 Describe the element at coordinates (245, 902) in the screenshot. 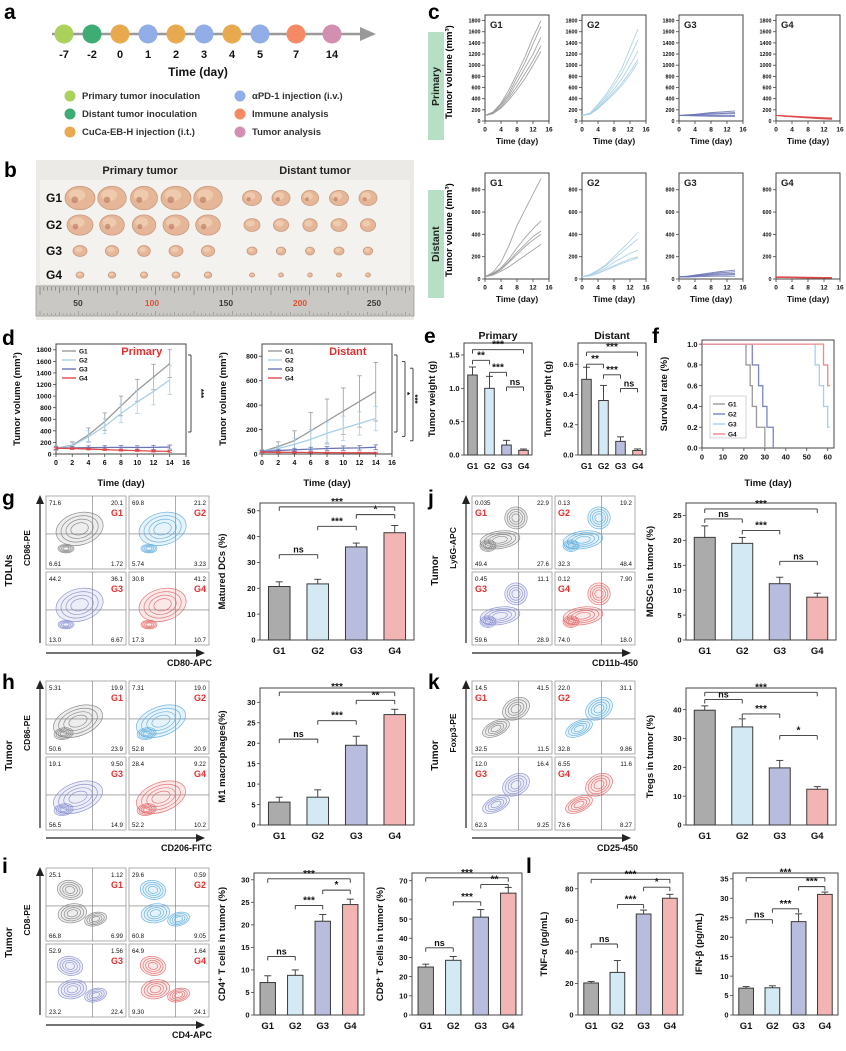

I see `svg-text: 25` at that location.